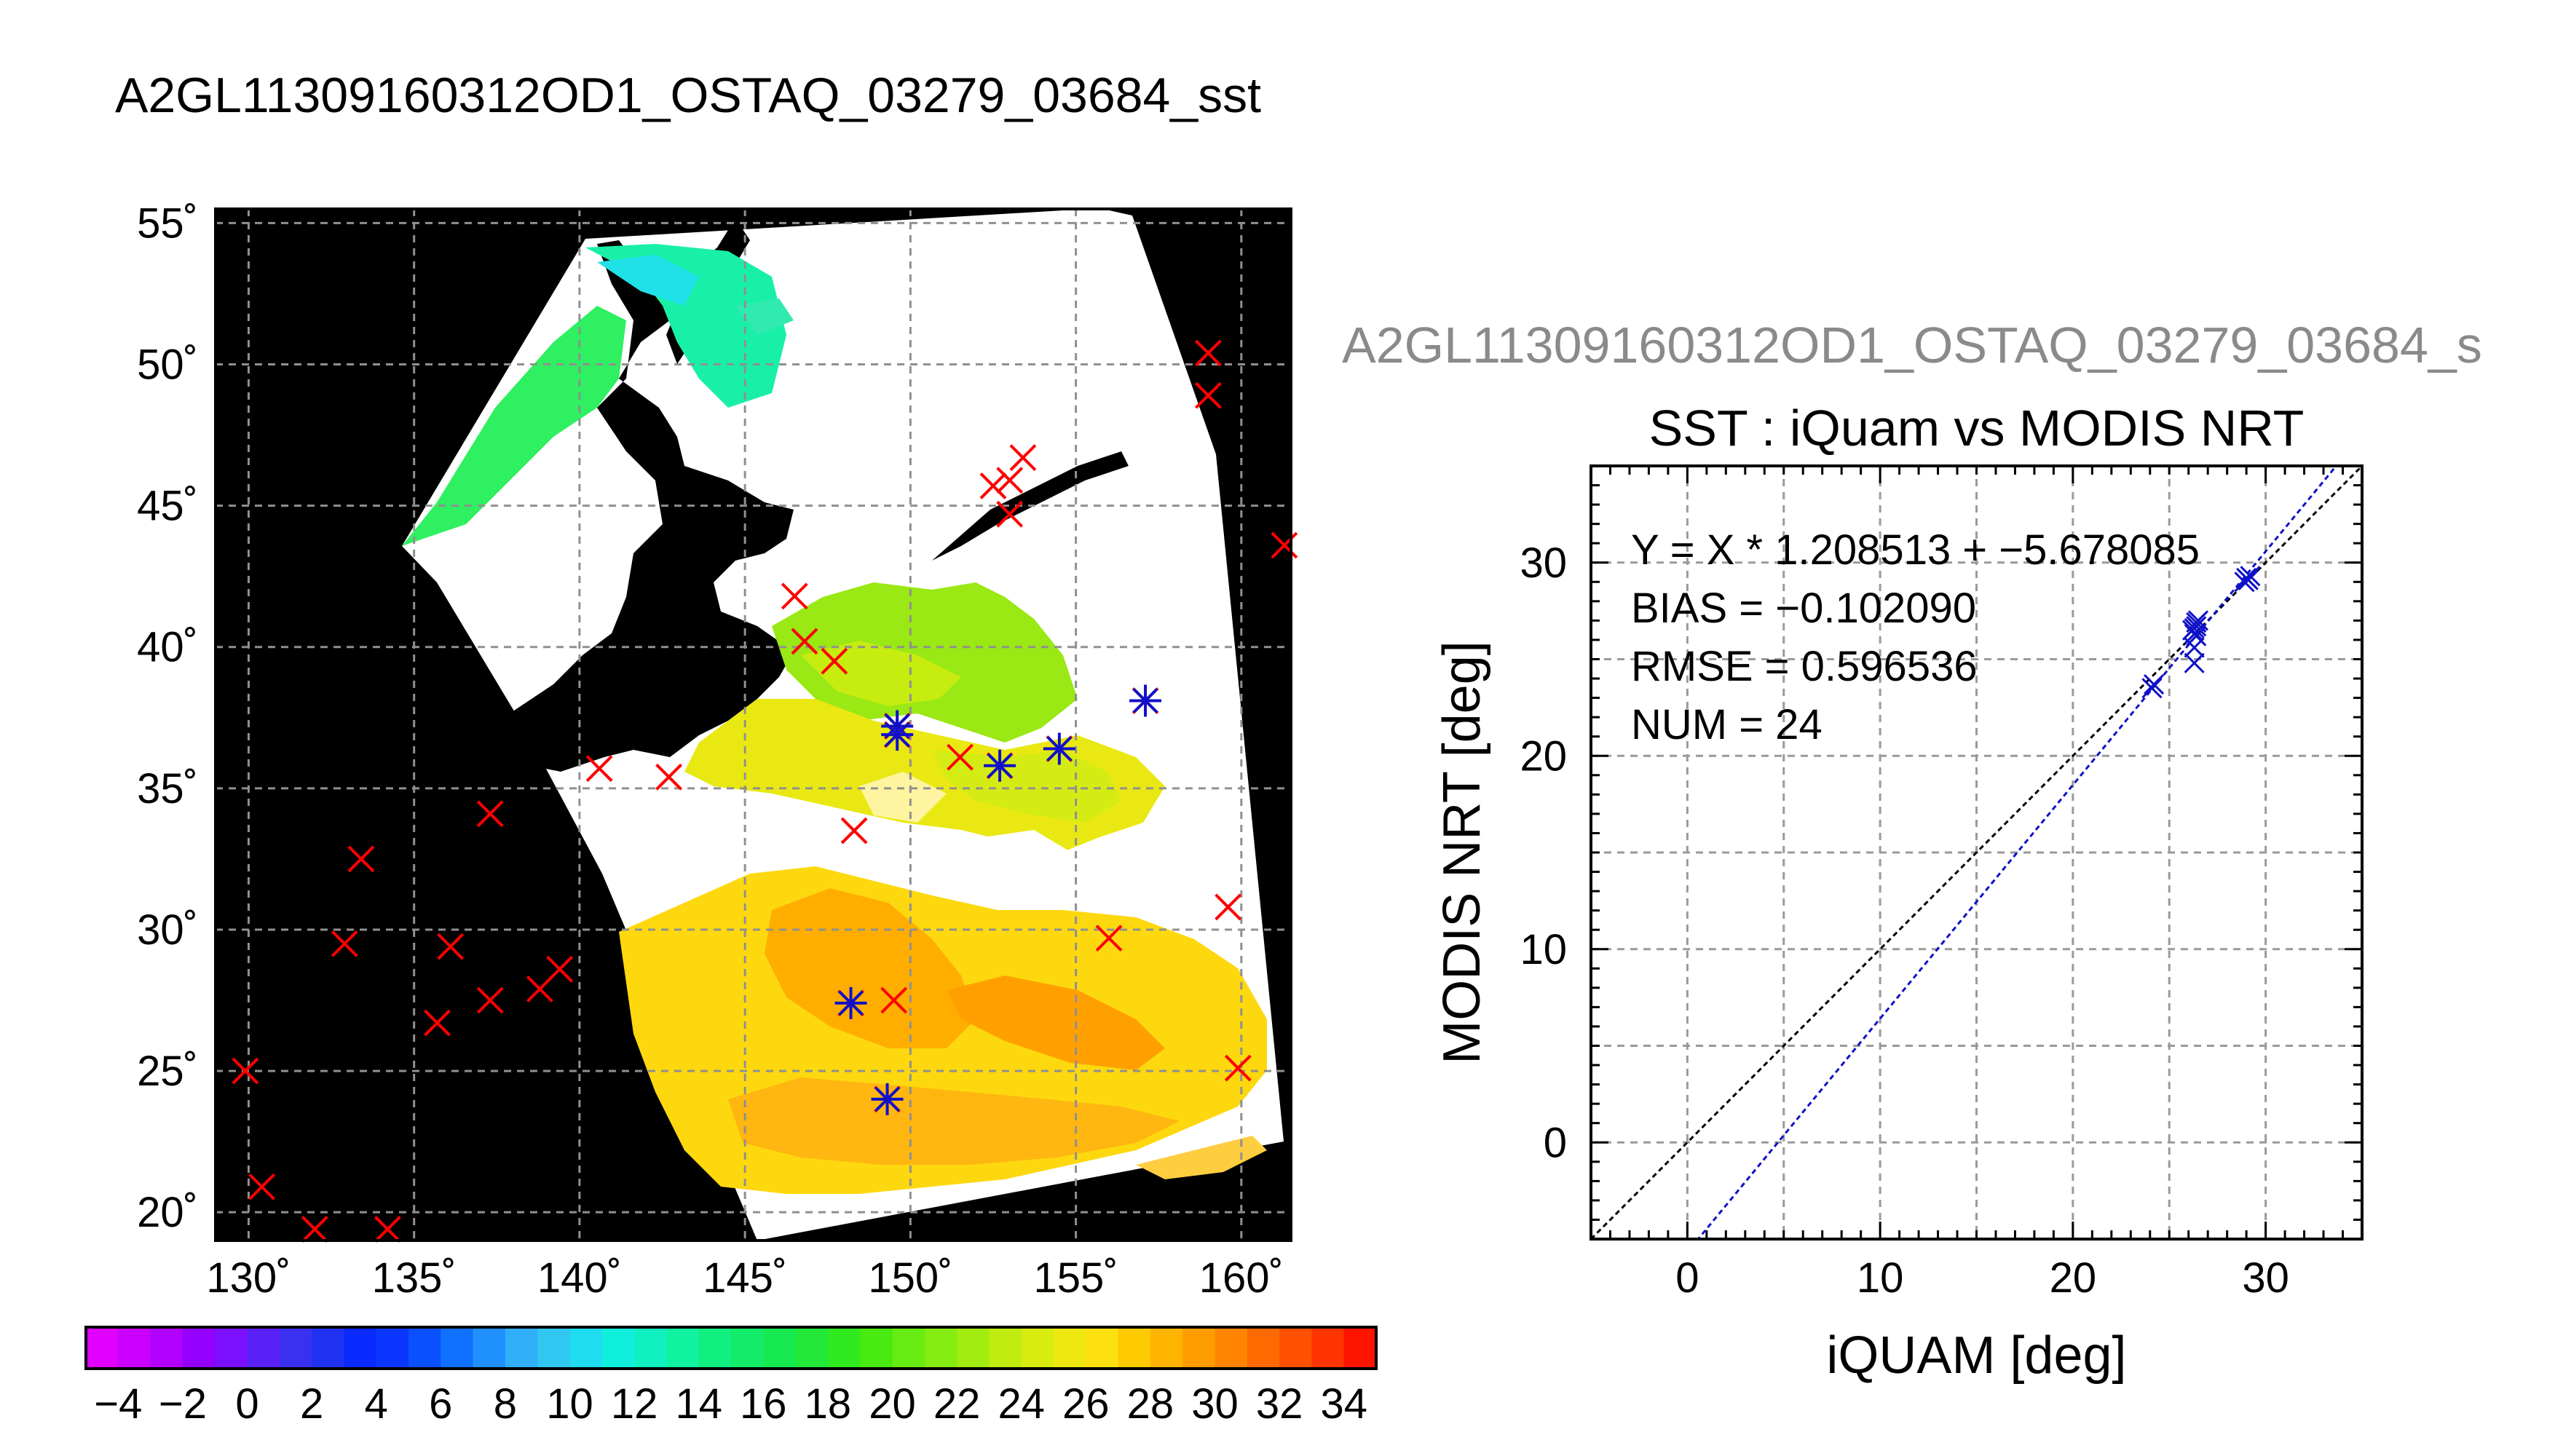 The height and width of the screenshot is (1456, 2555). Describe the element at coordinates (311, 1404) in the screenshot. I see `colorbar-tick-label: 2` at that location.